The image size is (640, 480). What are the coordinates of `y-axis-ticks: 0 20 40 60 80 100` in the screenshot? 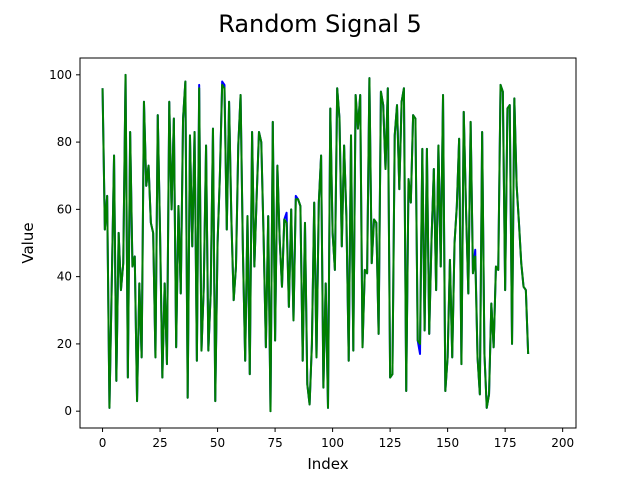 It's located at (64, 243).